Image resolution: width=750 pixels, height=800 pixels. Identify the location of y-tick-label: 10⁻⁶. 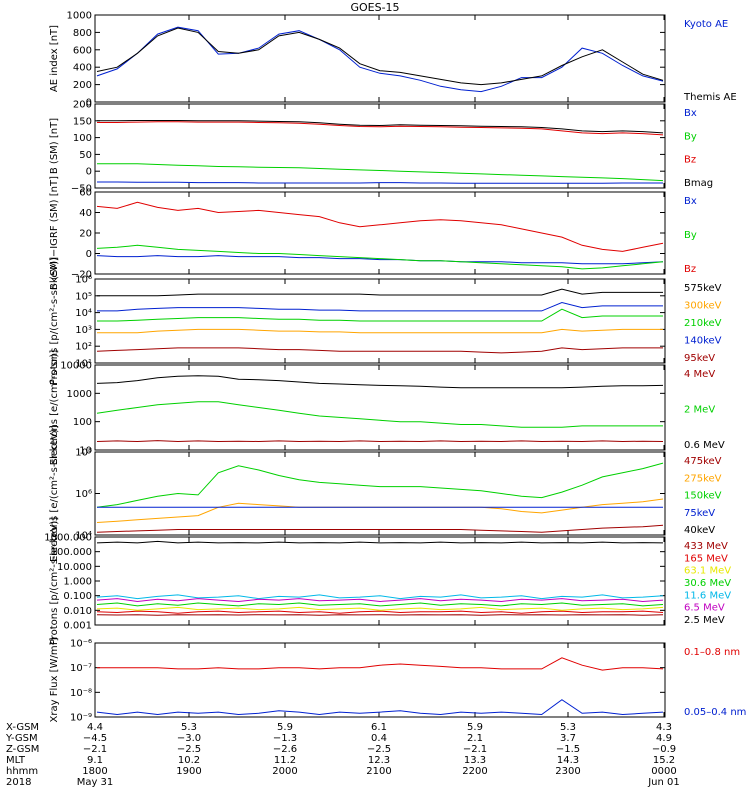
(81, 644).